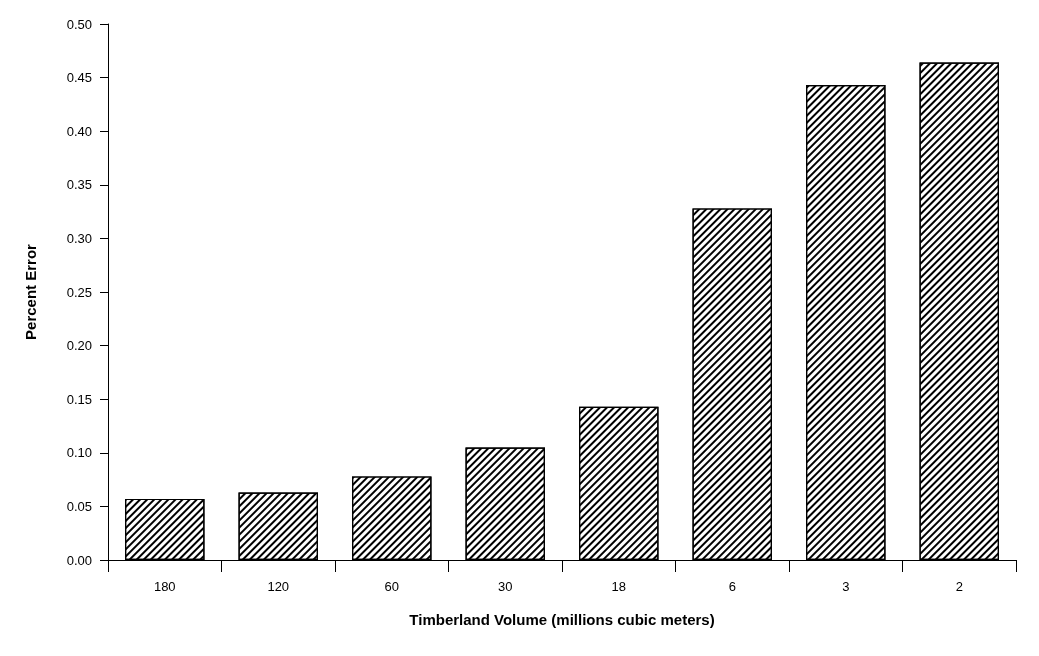  I want to click on x-tick-label: 120, so click(278, 586).